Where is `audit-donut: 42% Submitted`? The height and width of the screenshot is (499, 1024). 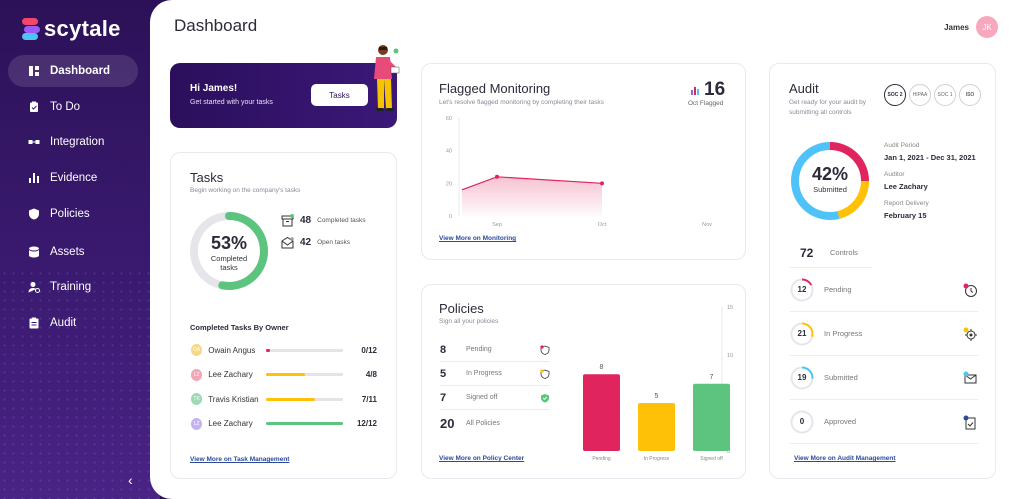
audit-donut: 42% Submitted is located at coordinates (830, 181).